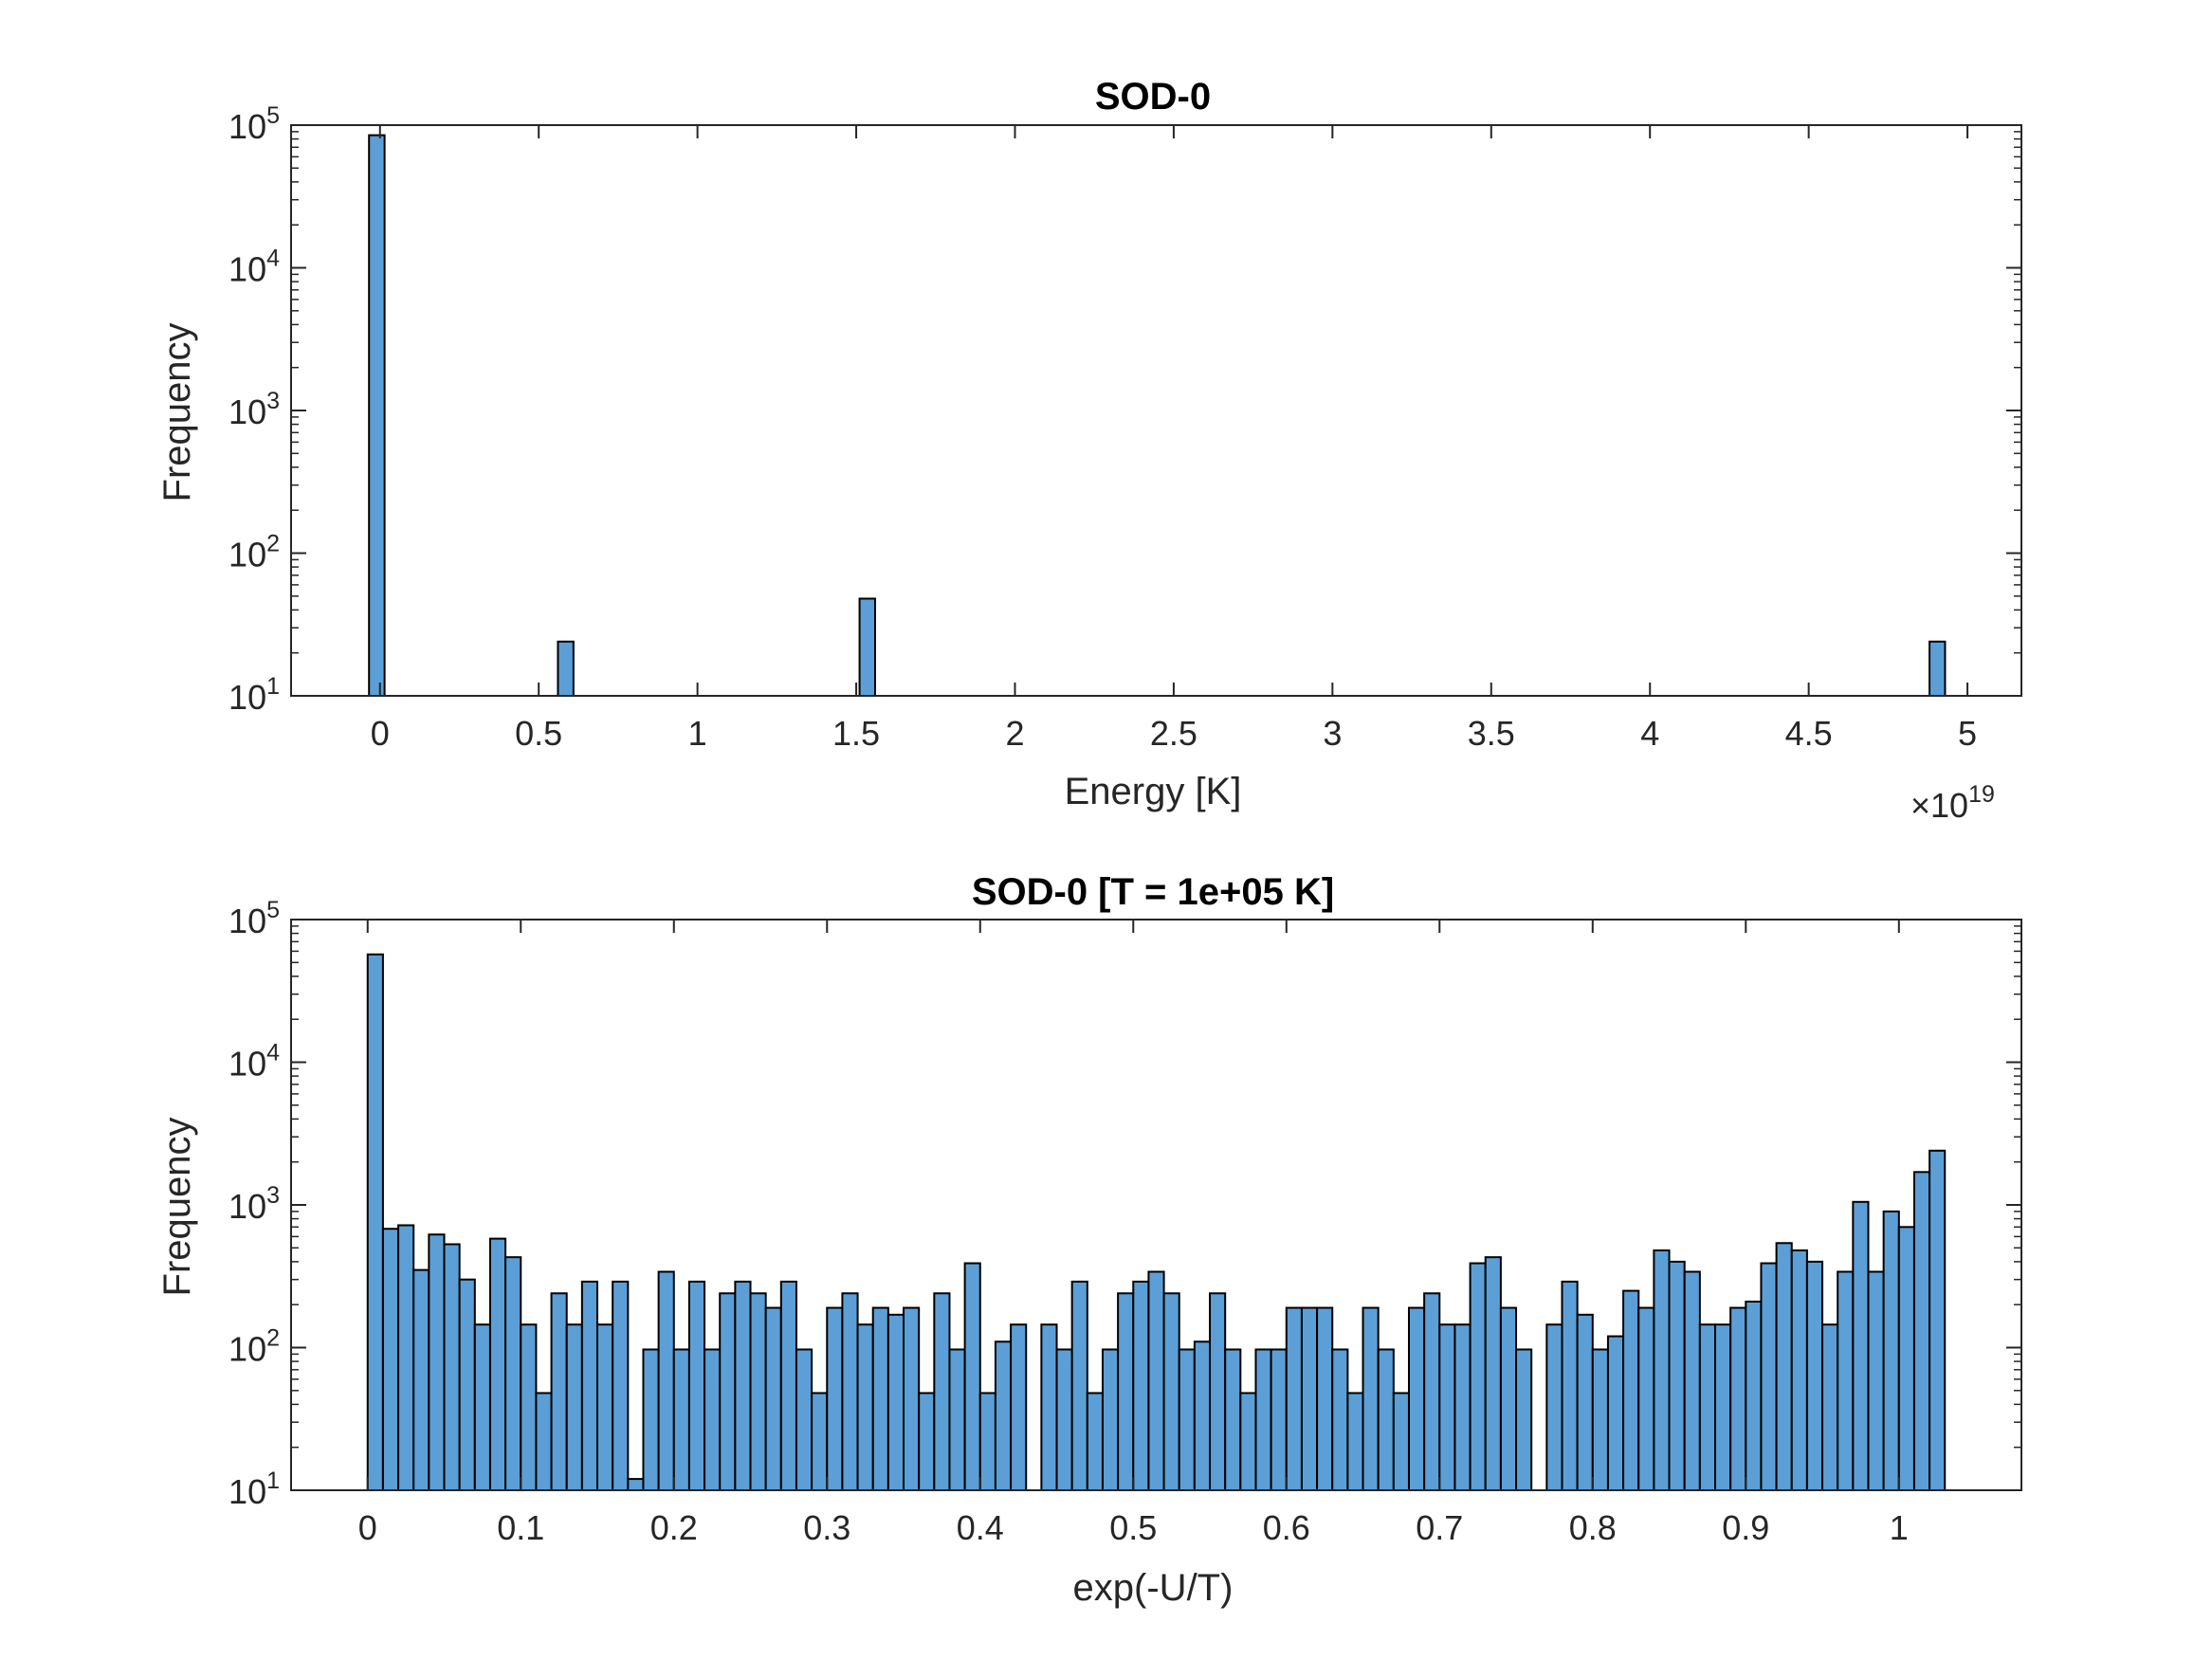 The height and width of the screenshot is (1659, 2212). I want to click on y-tick-label: 10³, so click(254, 1204).